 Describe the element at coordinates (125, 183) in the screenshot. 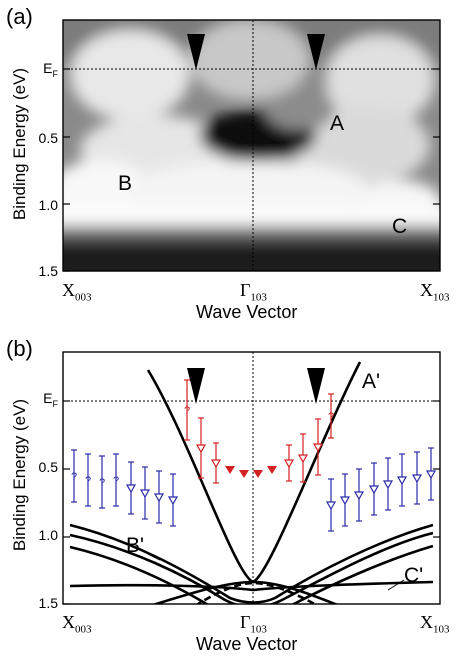

I see `panel-a-label-B: B` at that location.